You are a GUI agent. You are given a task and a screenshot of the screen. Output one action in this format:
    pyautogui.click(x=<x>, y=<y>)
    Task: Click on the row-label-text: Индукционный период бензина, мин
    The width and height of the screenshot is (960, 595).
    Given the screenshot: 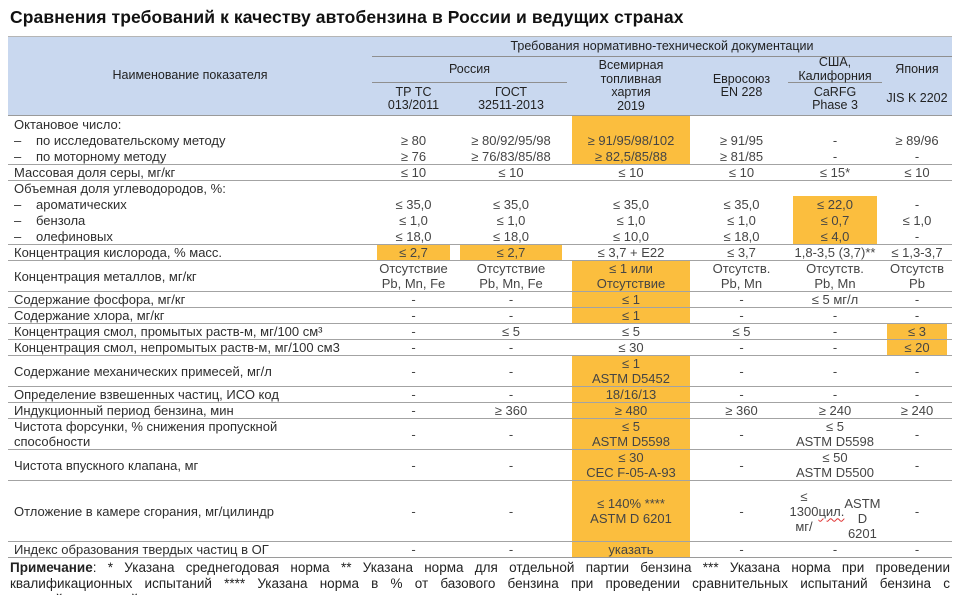 What is the action you would take?
    pyautogui.click(x=124, y=410)
    